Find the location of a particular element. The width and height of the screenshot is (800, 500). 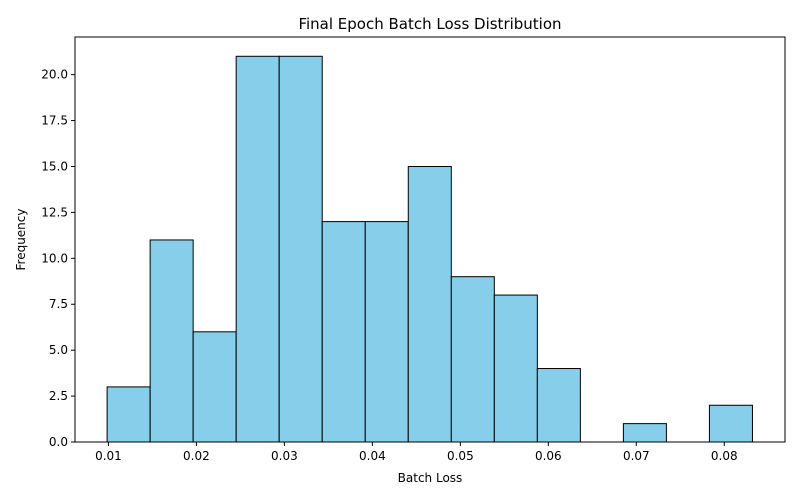

x-tick-label: 0.08 is located at coordinates (724, 456).